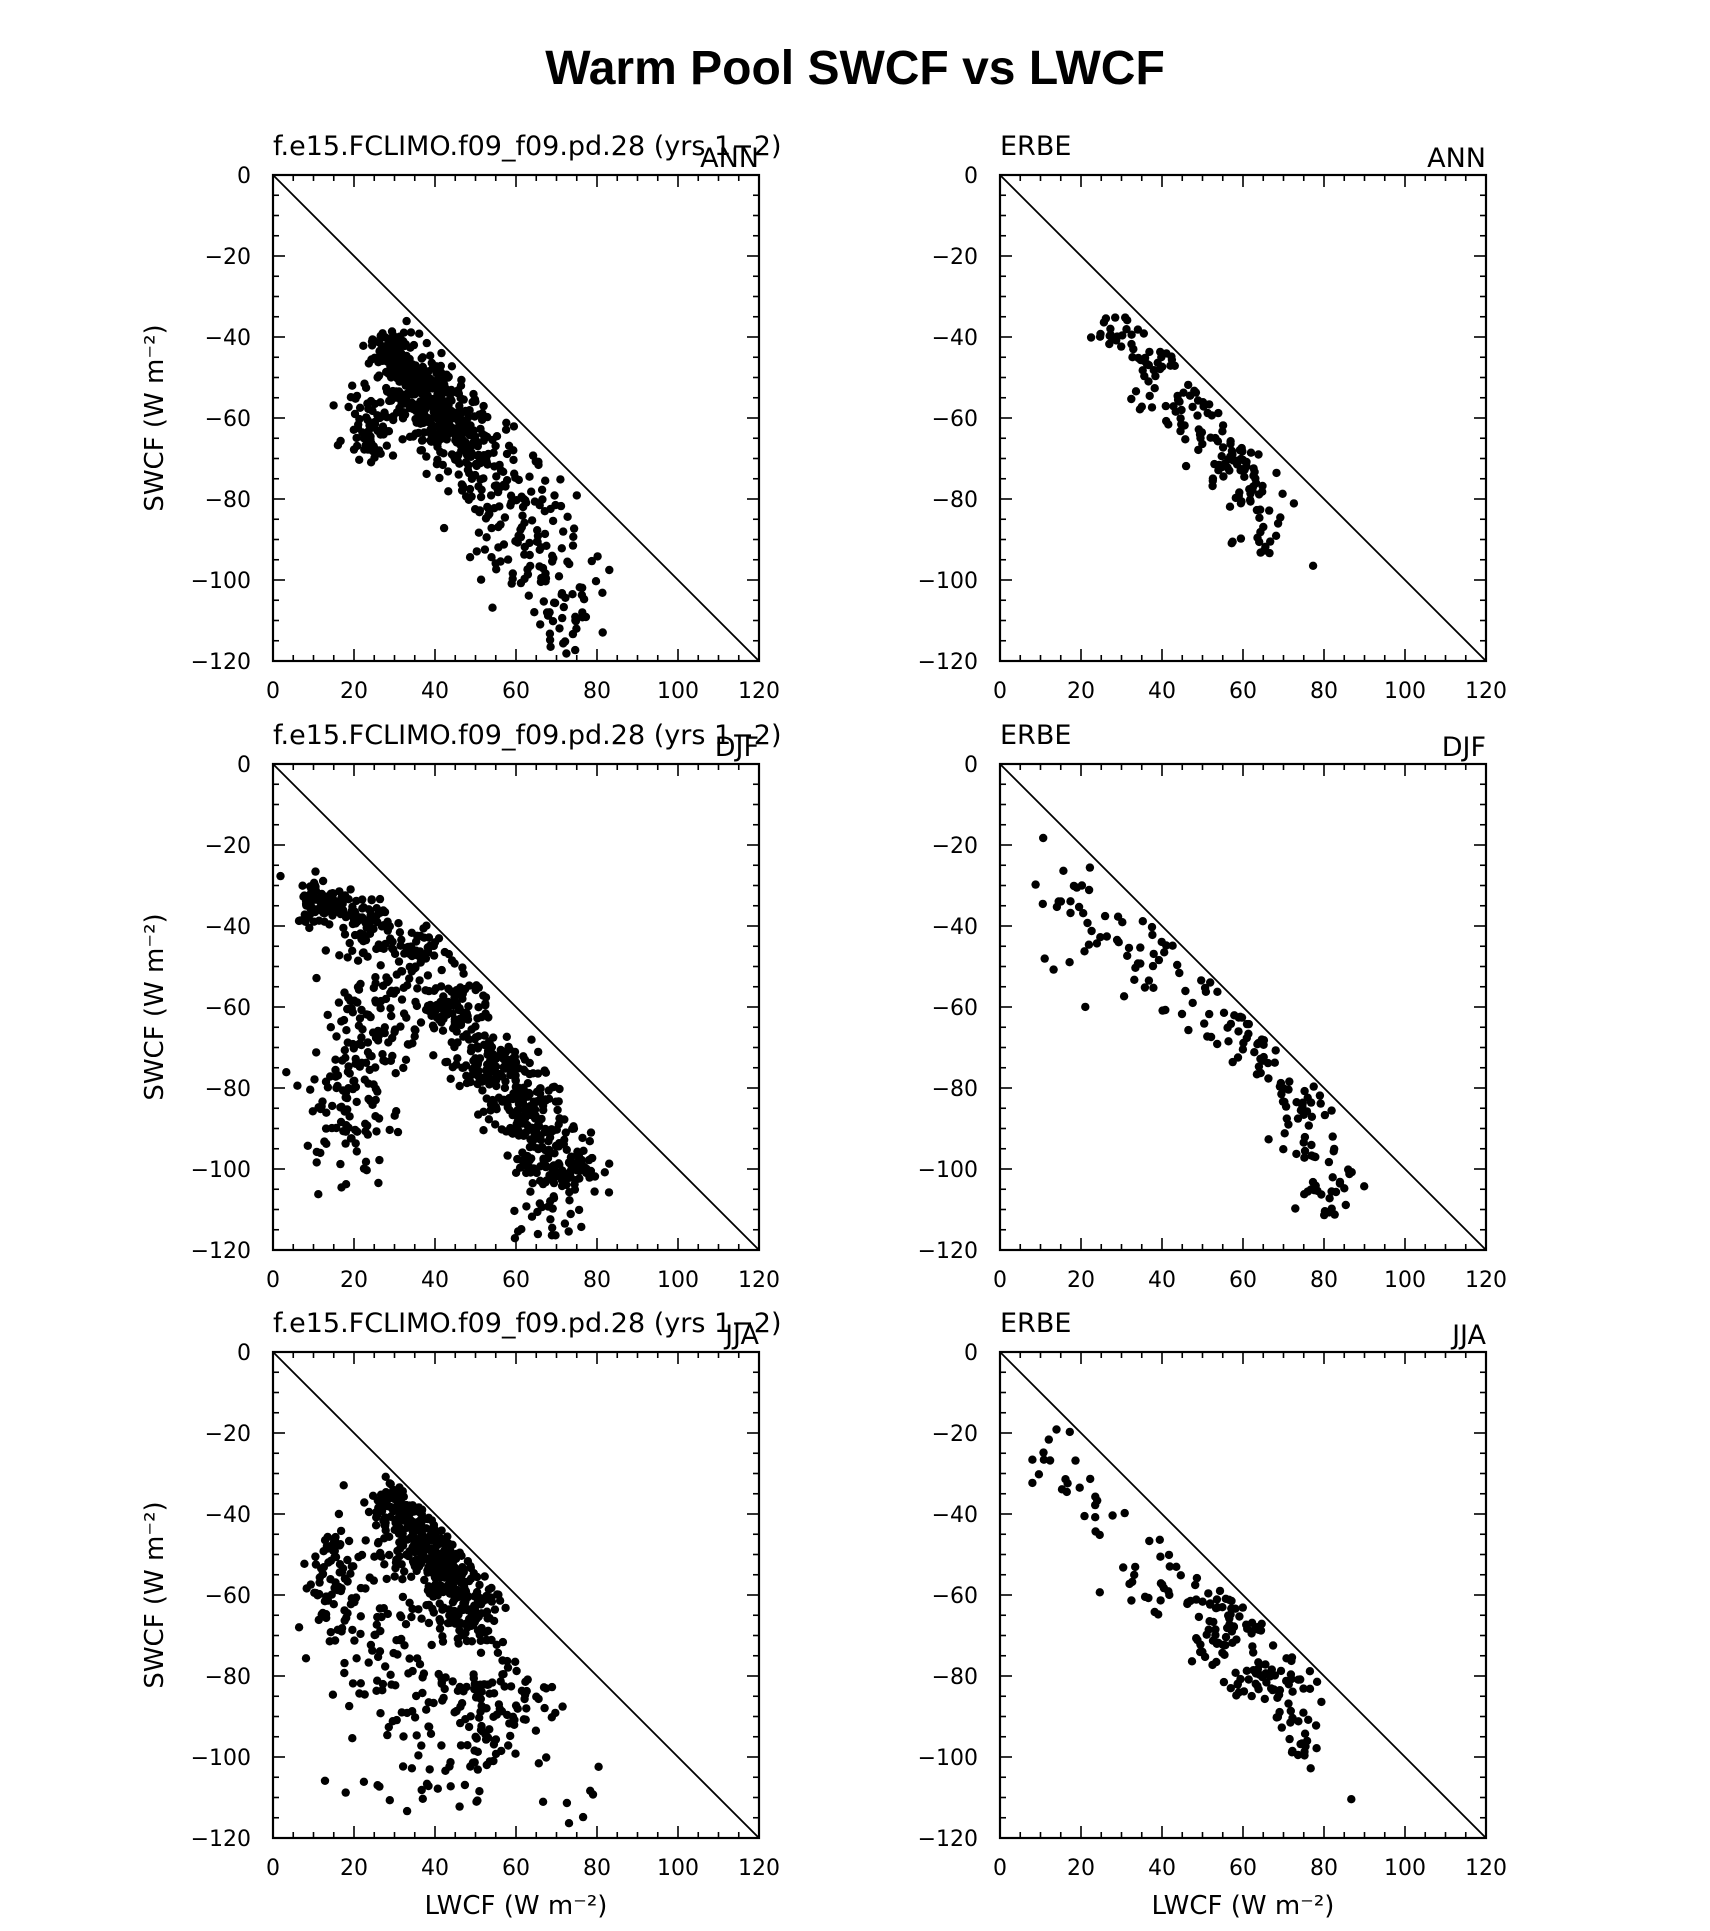 This screenshot has height=1931, width=1710. What do you see at coordinates (955, 1008) in the screenshot?
I see `y-tick-label: −60` at bounding box center [955, 1008].